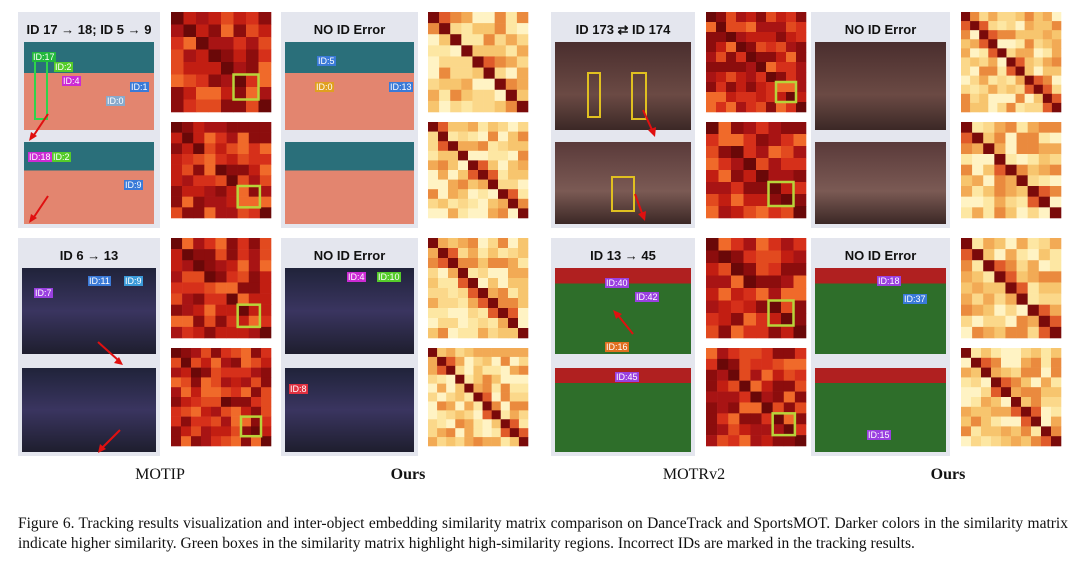 The image size is (1080, 587). What do you see at coordinates (786, 92) in the screenshot?
I see `highlight-box` at bounding box center [786, 92].